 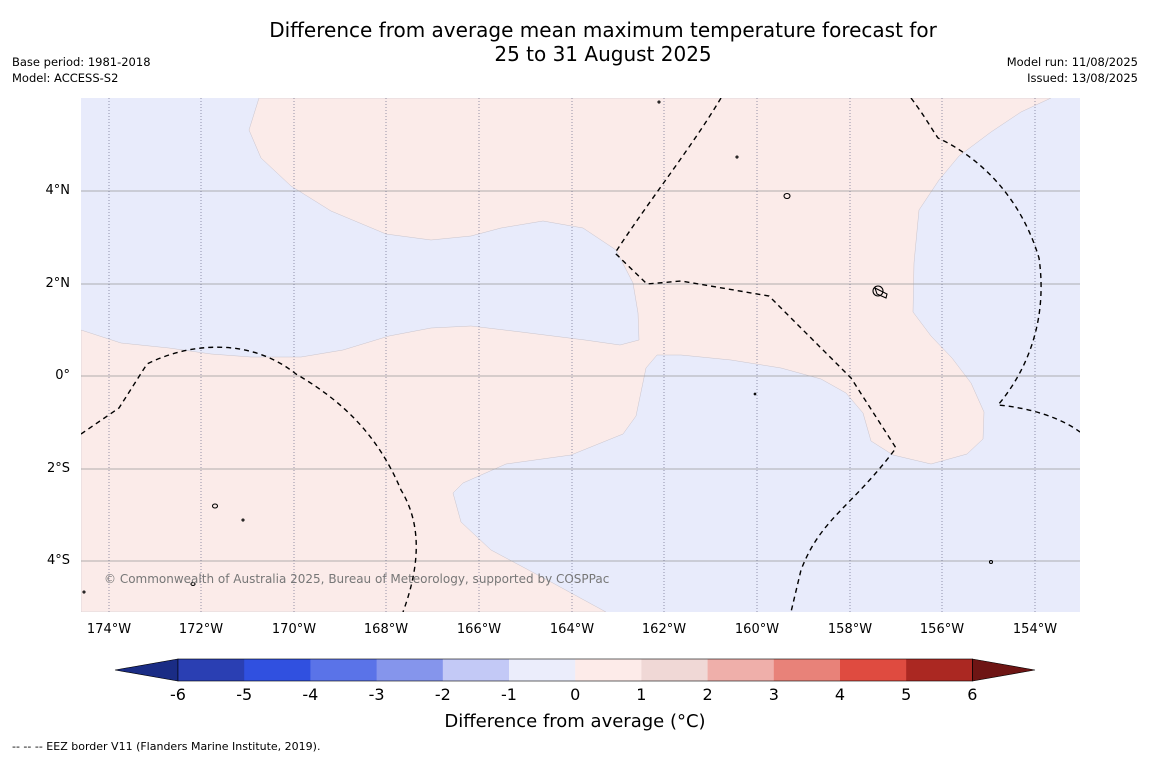 What do you see at coordinates (386, 629) in the screenshot?
I see `longitude-label: 168°W` at bounding box center [386, 629].